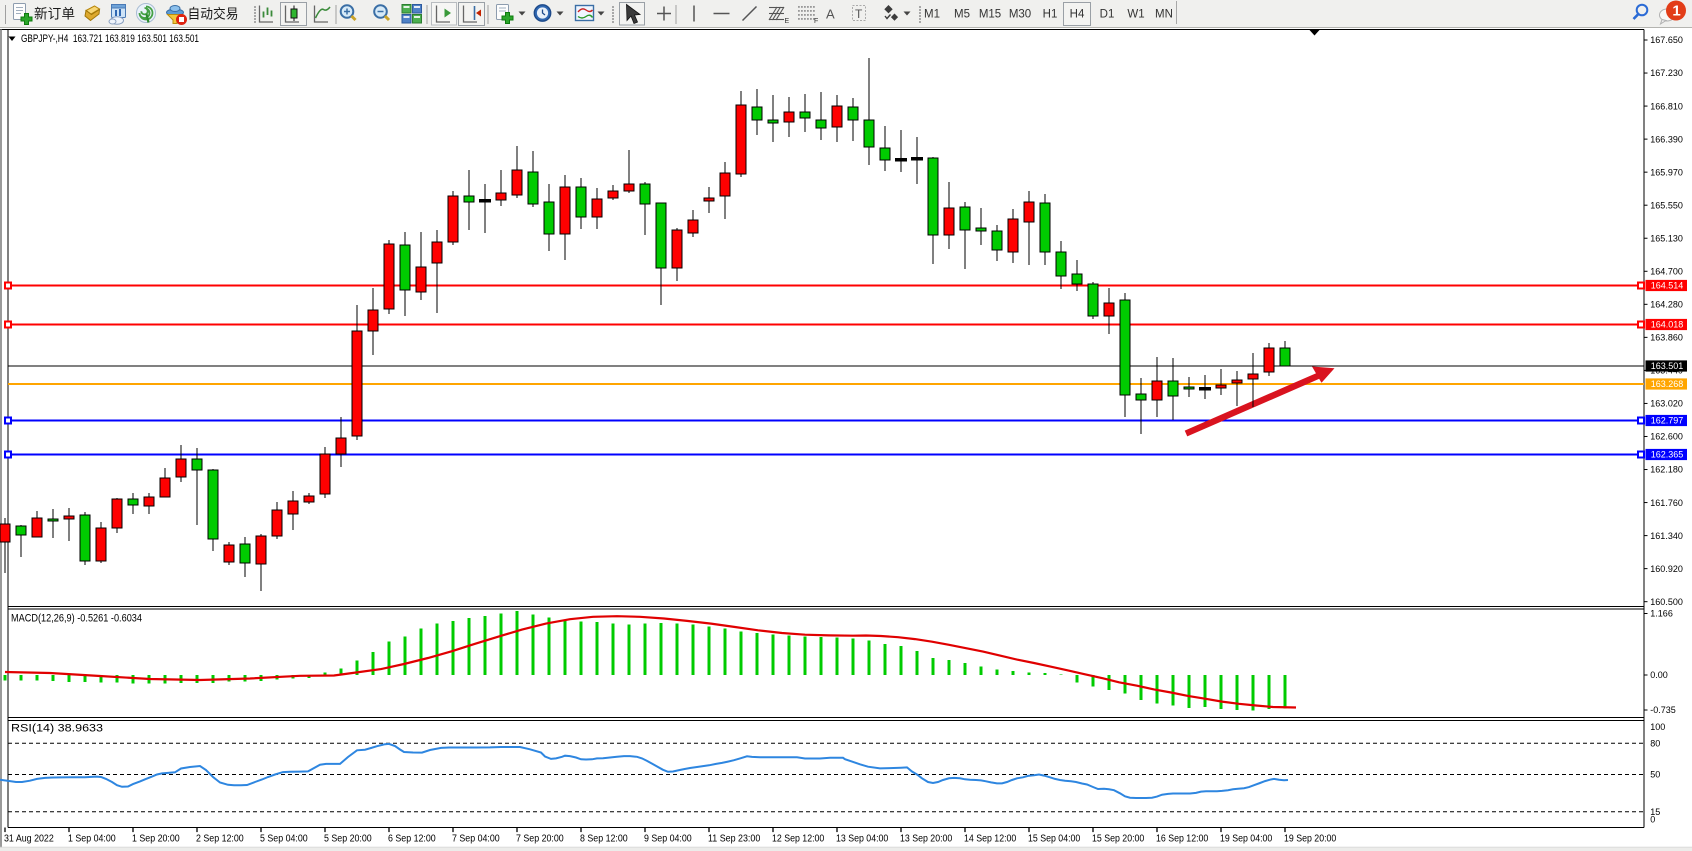 The image size is (1692, 851). Describe the element at coordinates (1107, 15) in the screenshot. I see `svg-text: D1` at that location.